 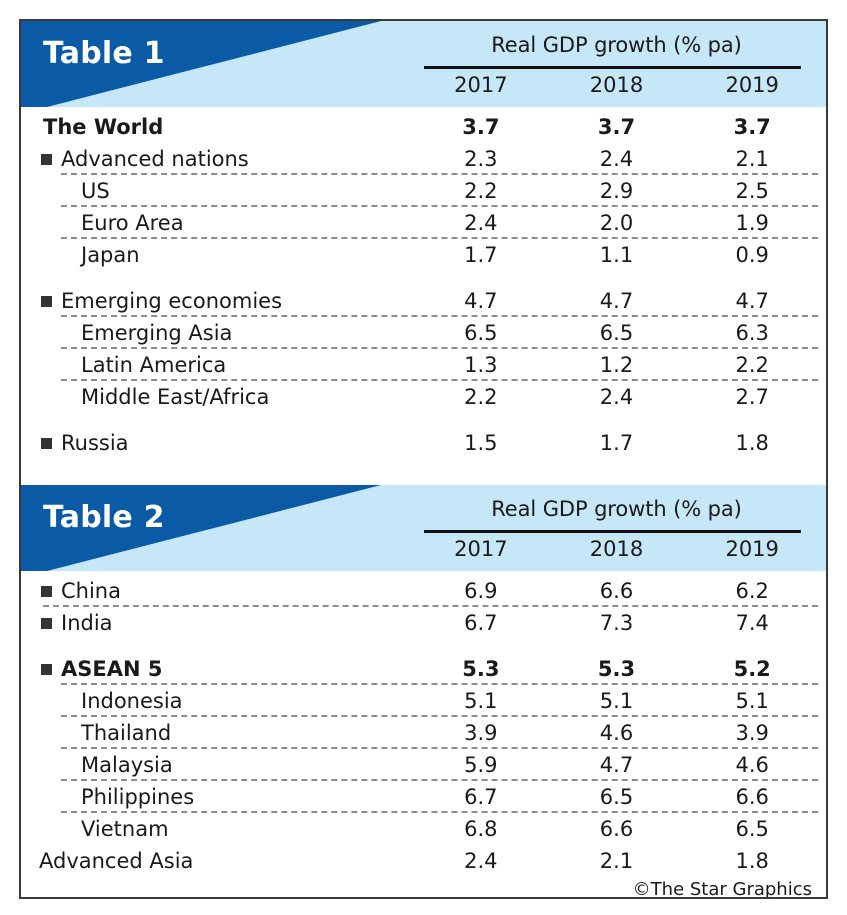 What do you see at coordinates (104, 53) in the screenshot?
I see `table-1-title: Table 1` at bounding box center [104, 53].